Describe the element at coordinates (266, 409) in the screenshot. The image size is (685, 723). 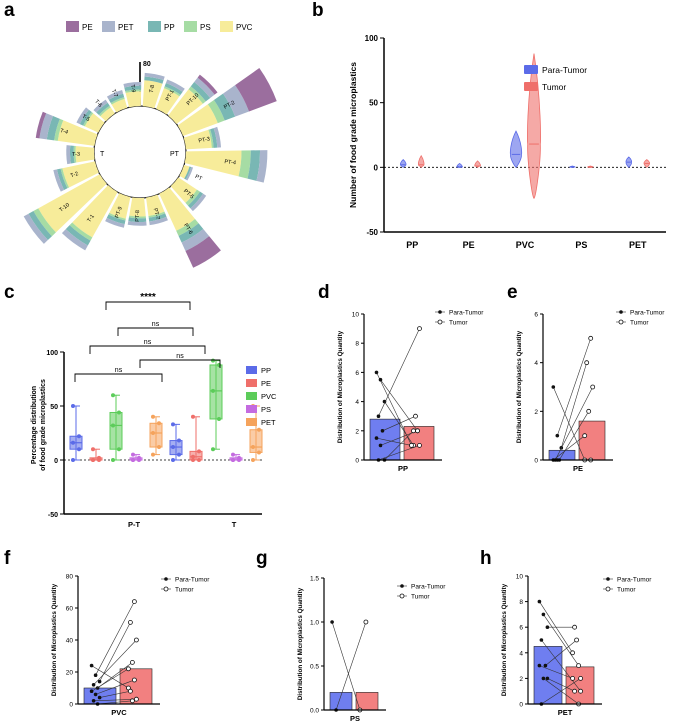
I see `legend-label-PS: PS` at that location.